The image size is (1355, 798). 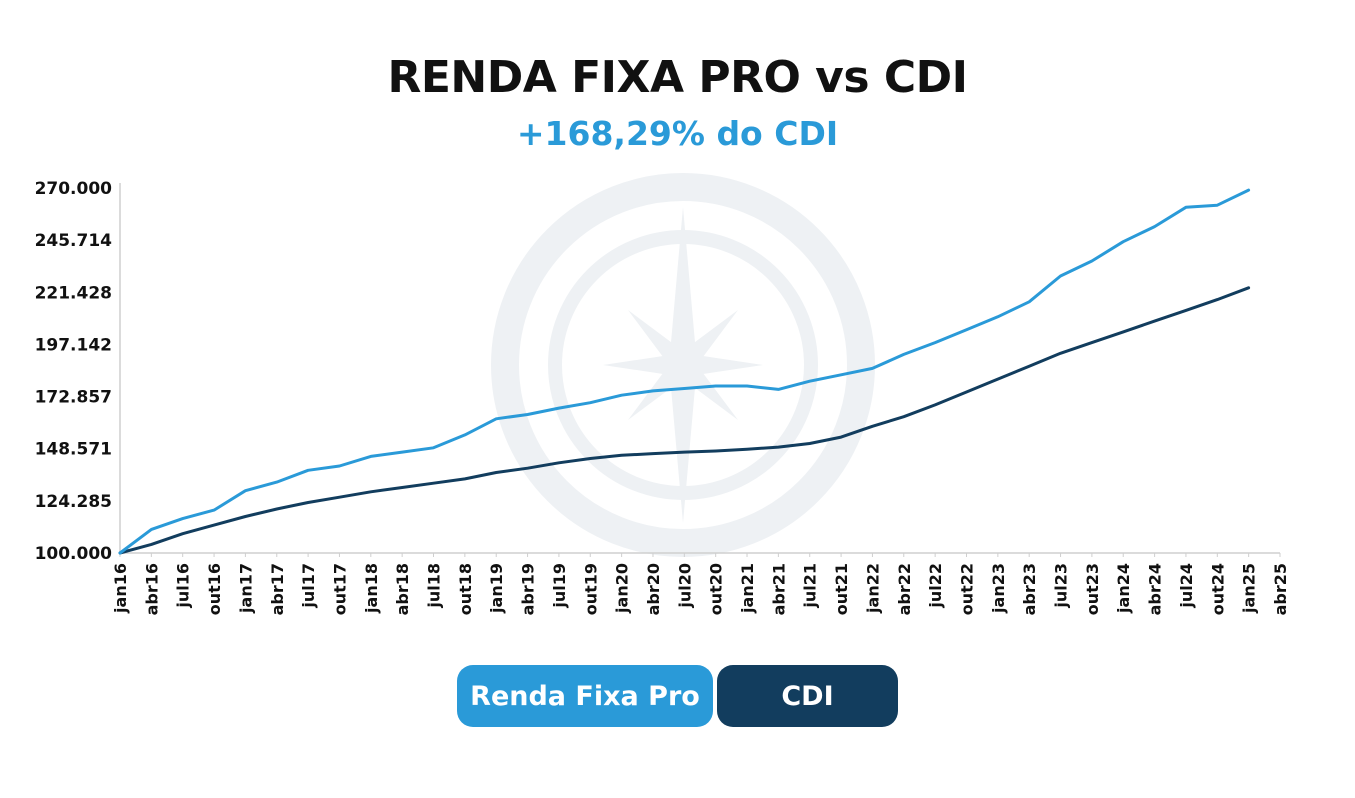 What do you see at coordinates (998, 588) in the screenshot?
I see `x-tick-label: jan23` at bounding box center [998, 588].